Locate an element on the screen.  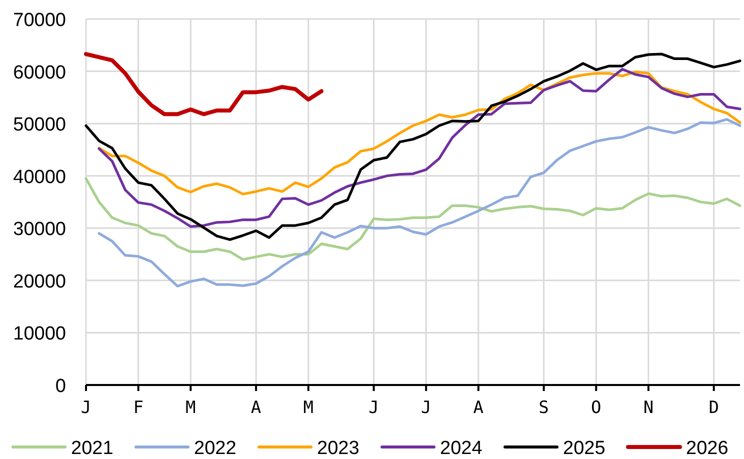
line-series is located at coordinates (204, 84).